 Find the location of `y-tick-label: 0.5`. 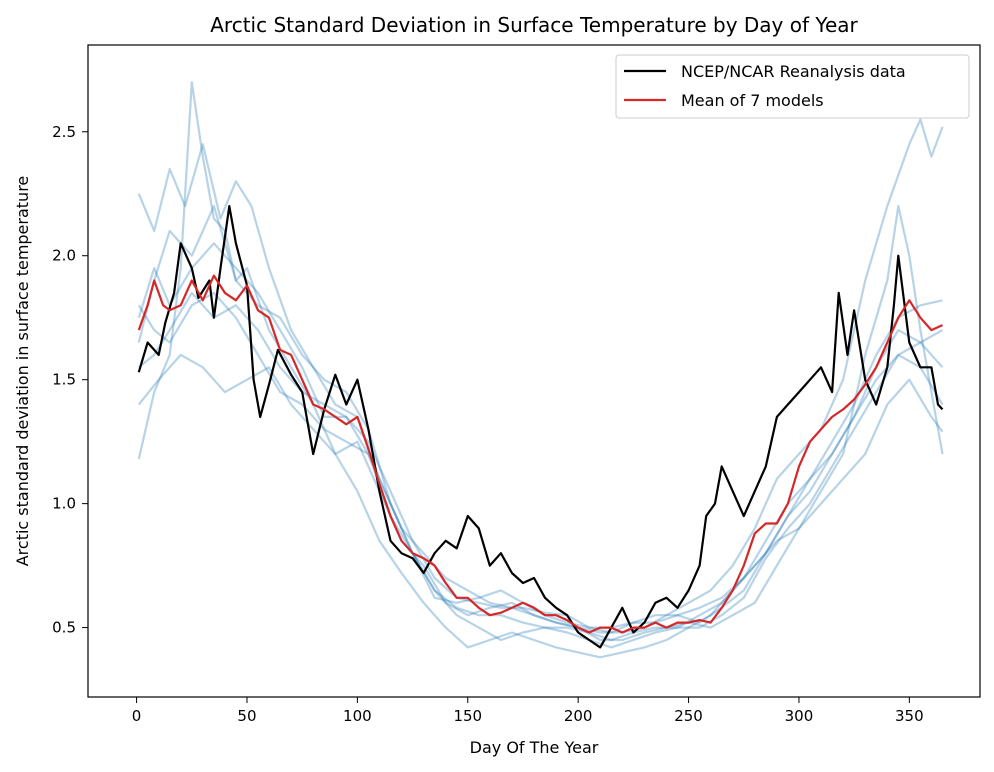

y-tick-label: 0.5 is located at coordinates (64, 628).